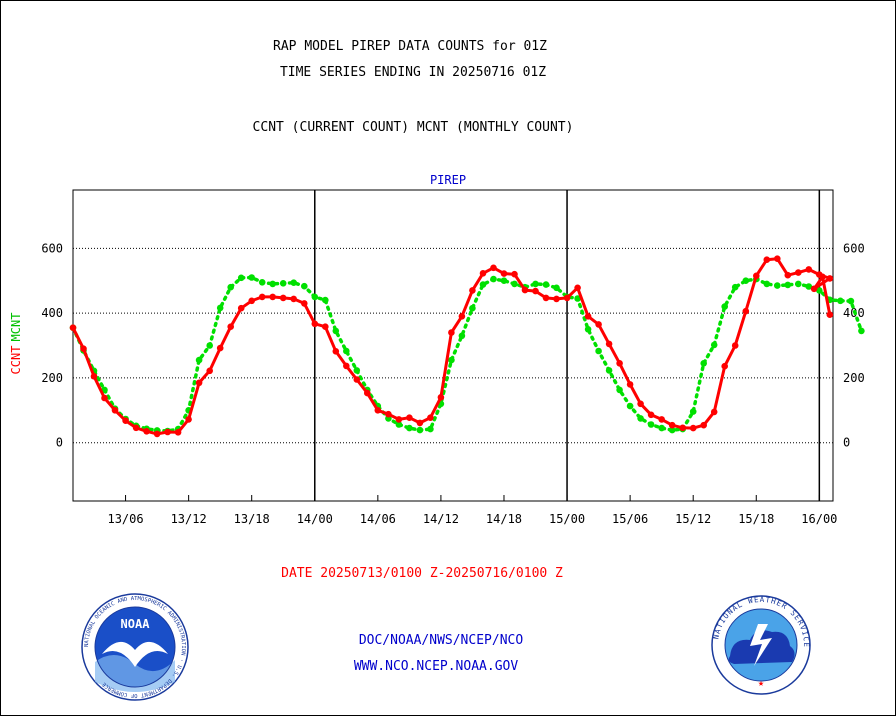  Describe the element at coordinates (252, 519) in the screenshot. I see `xtick-label: 13/18` at that location.